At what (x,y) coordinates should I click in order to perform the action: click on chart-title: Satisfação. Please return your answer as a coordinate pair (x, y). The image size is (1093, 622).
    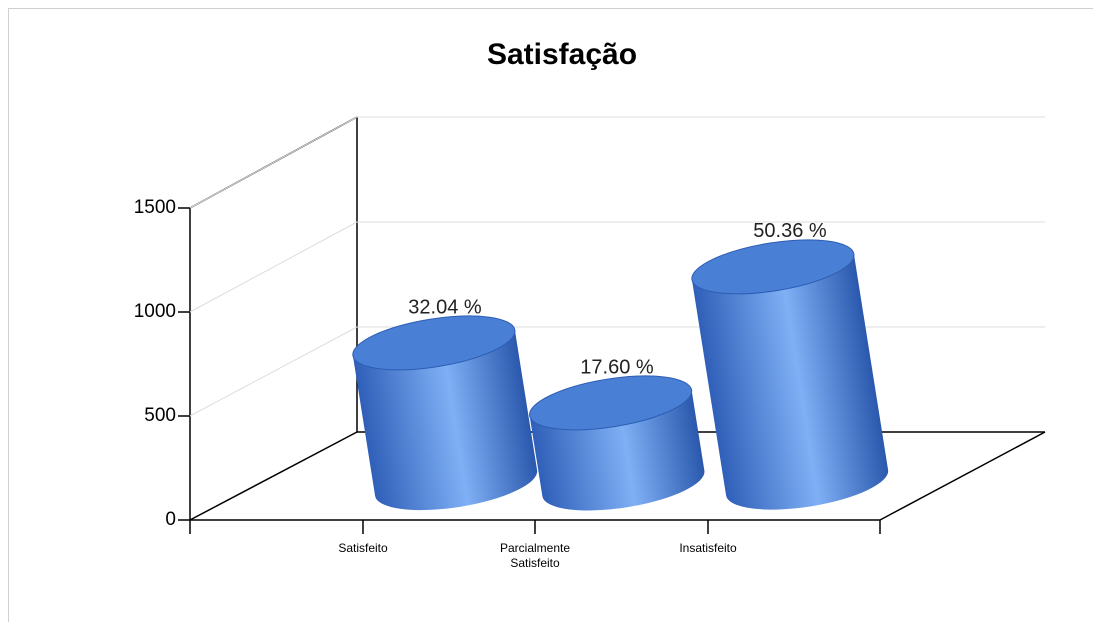
    Looking at the image, I should click on (562, 54).